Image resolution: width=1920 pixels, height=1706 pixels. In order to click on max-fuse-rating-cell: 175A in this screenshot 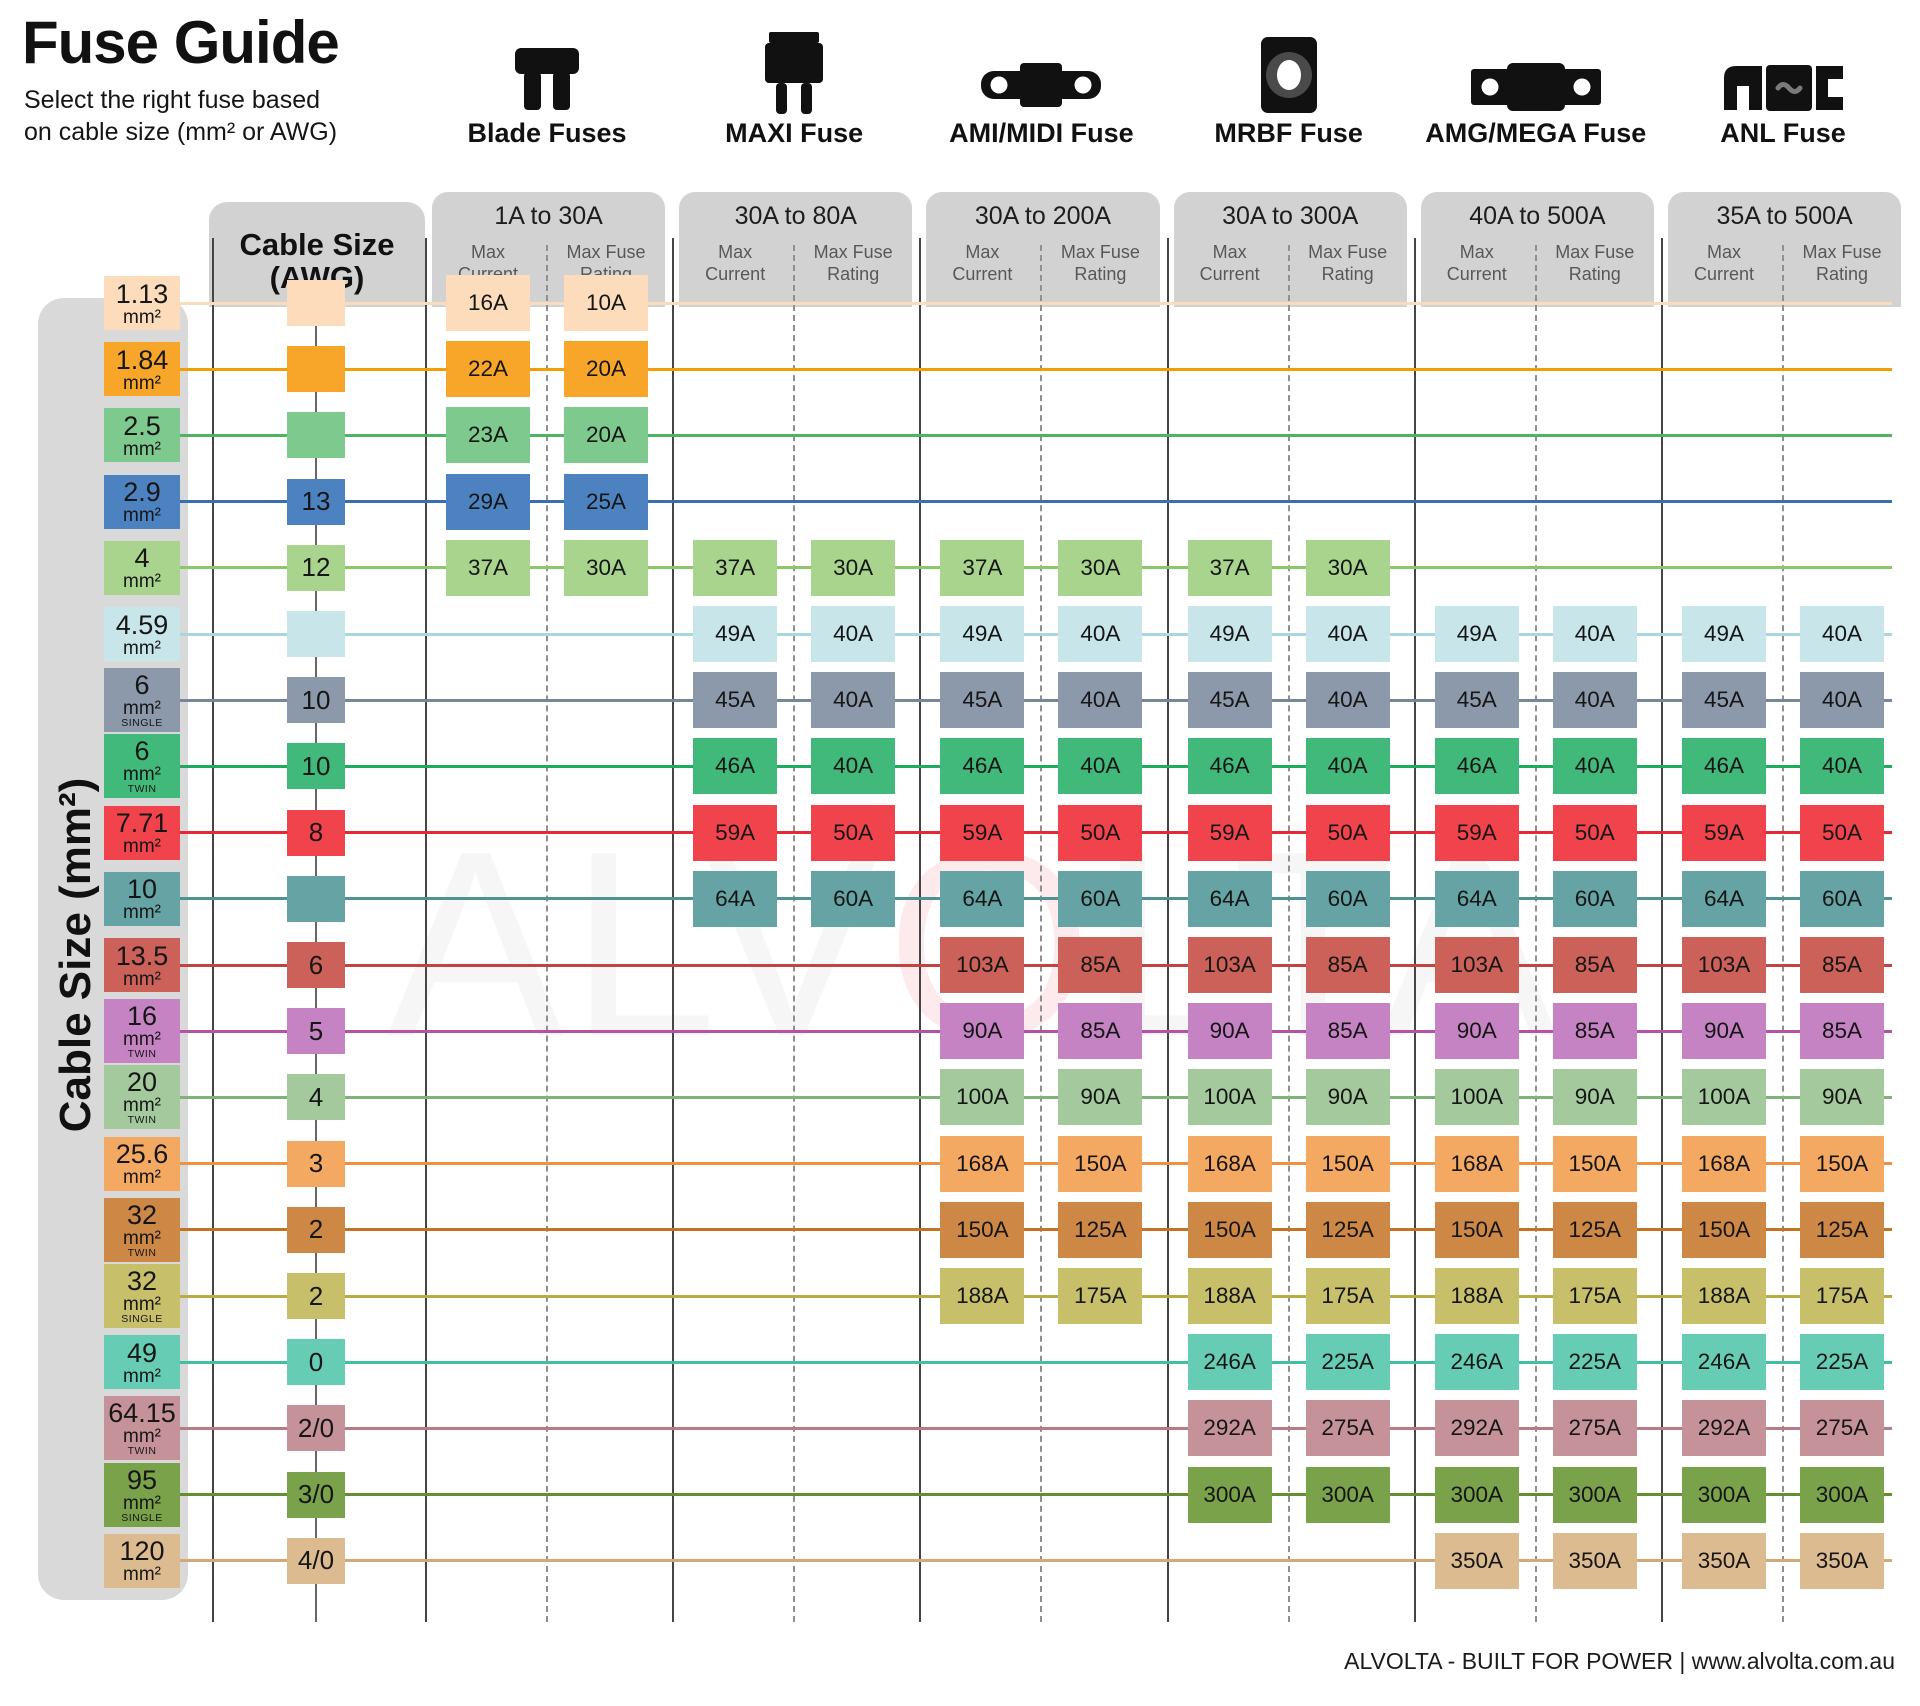, I will do `click(1594, 1296)`.